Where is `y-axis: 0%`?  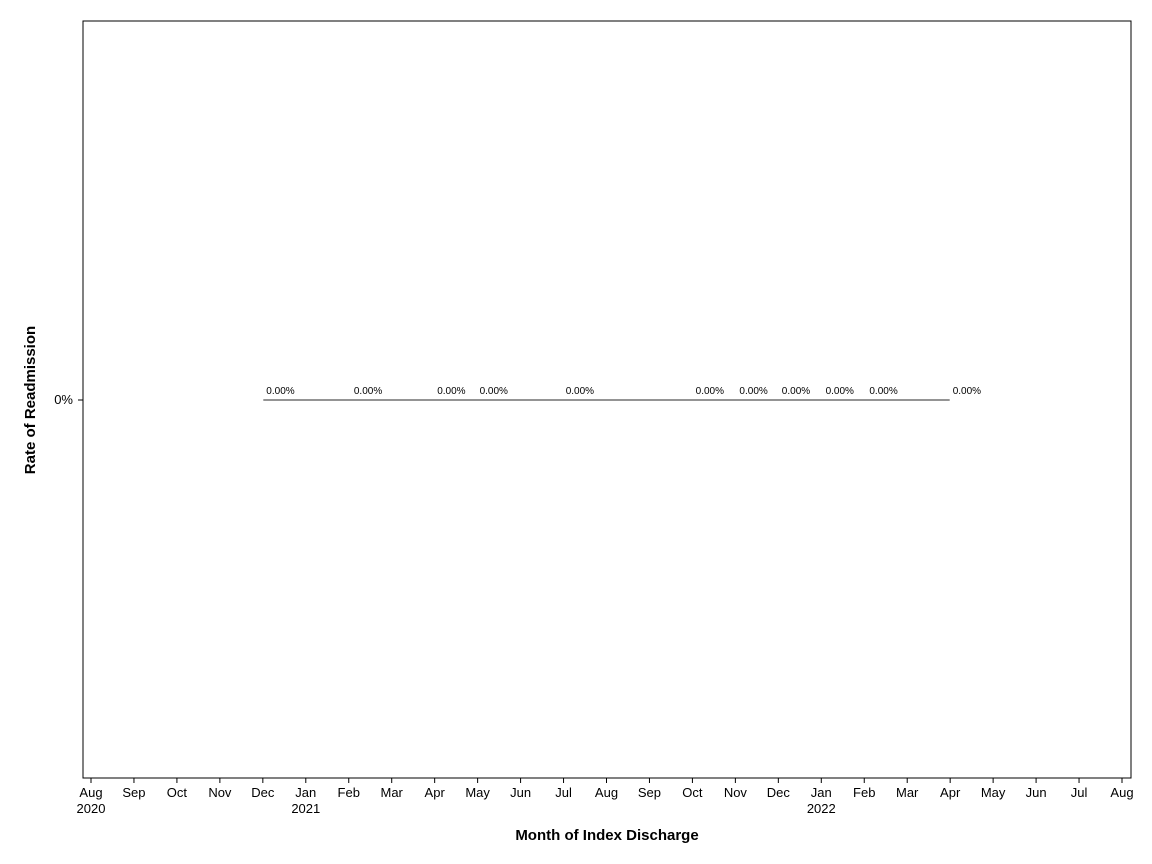
y-axis: 0% is located at coordinates (68, 399).